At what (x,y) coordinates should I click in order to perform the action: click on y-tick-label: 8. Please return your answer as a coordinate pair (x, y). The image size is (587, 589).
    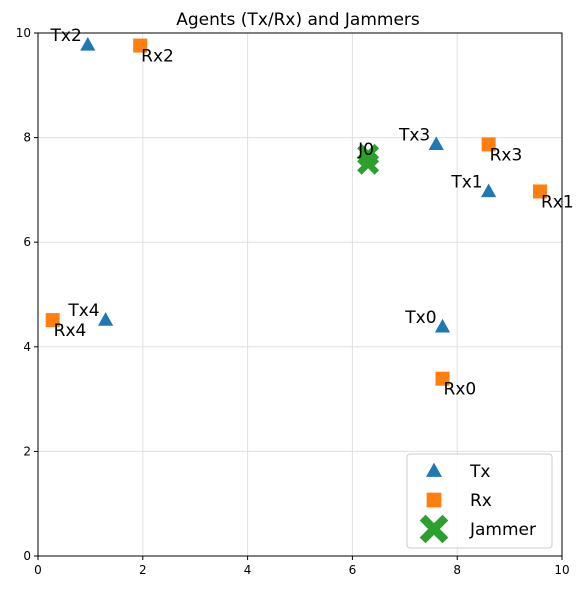
    Looking at the image, I should click on (27, 138).